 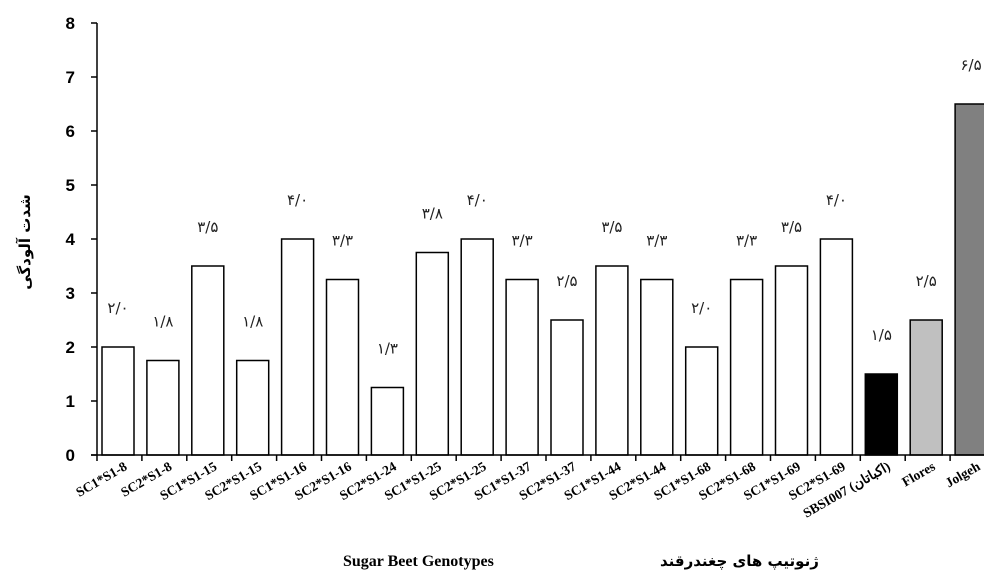 I want to click on data-label: ۳/۸, so click(x=432, y=214).